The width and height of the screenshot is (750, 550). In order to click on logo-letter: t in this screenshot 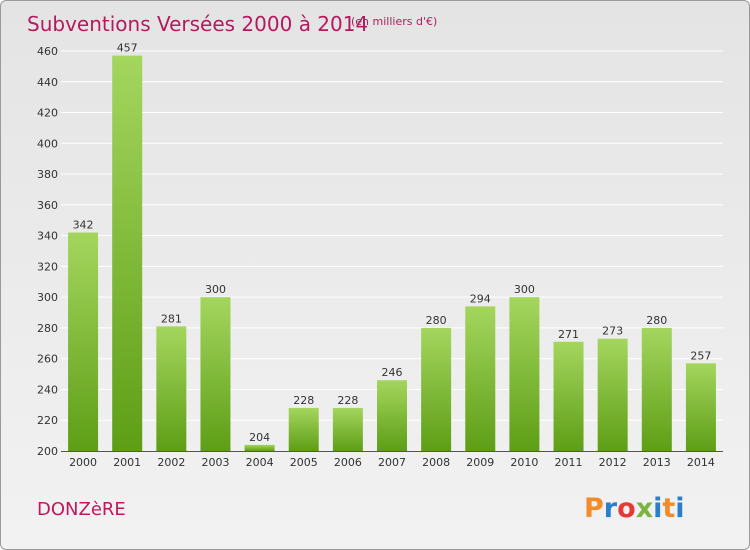, I will do `click(668, 508)`.